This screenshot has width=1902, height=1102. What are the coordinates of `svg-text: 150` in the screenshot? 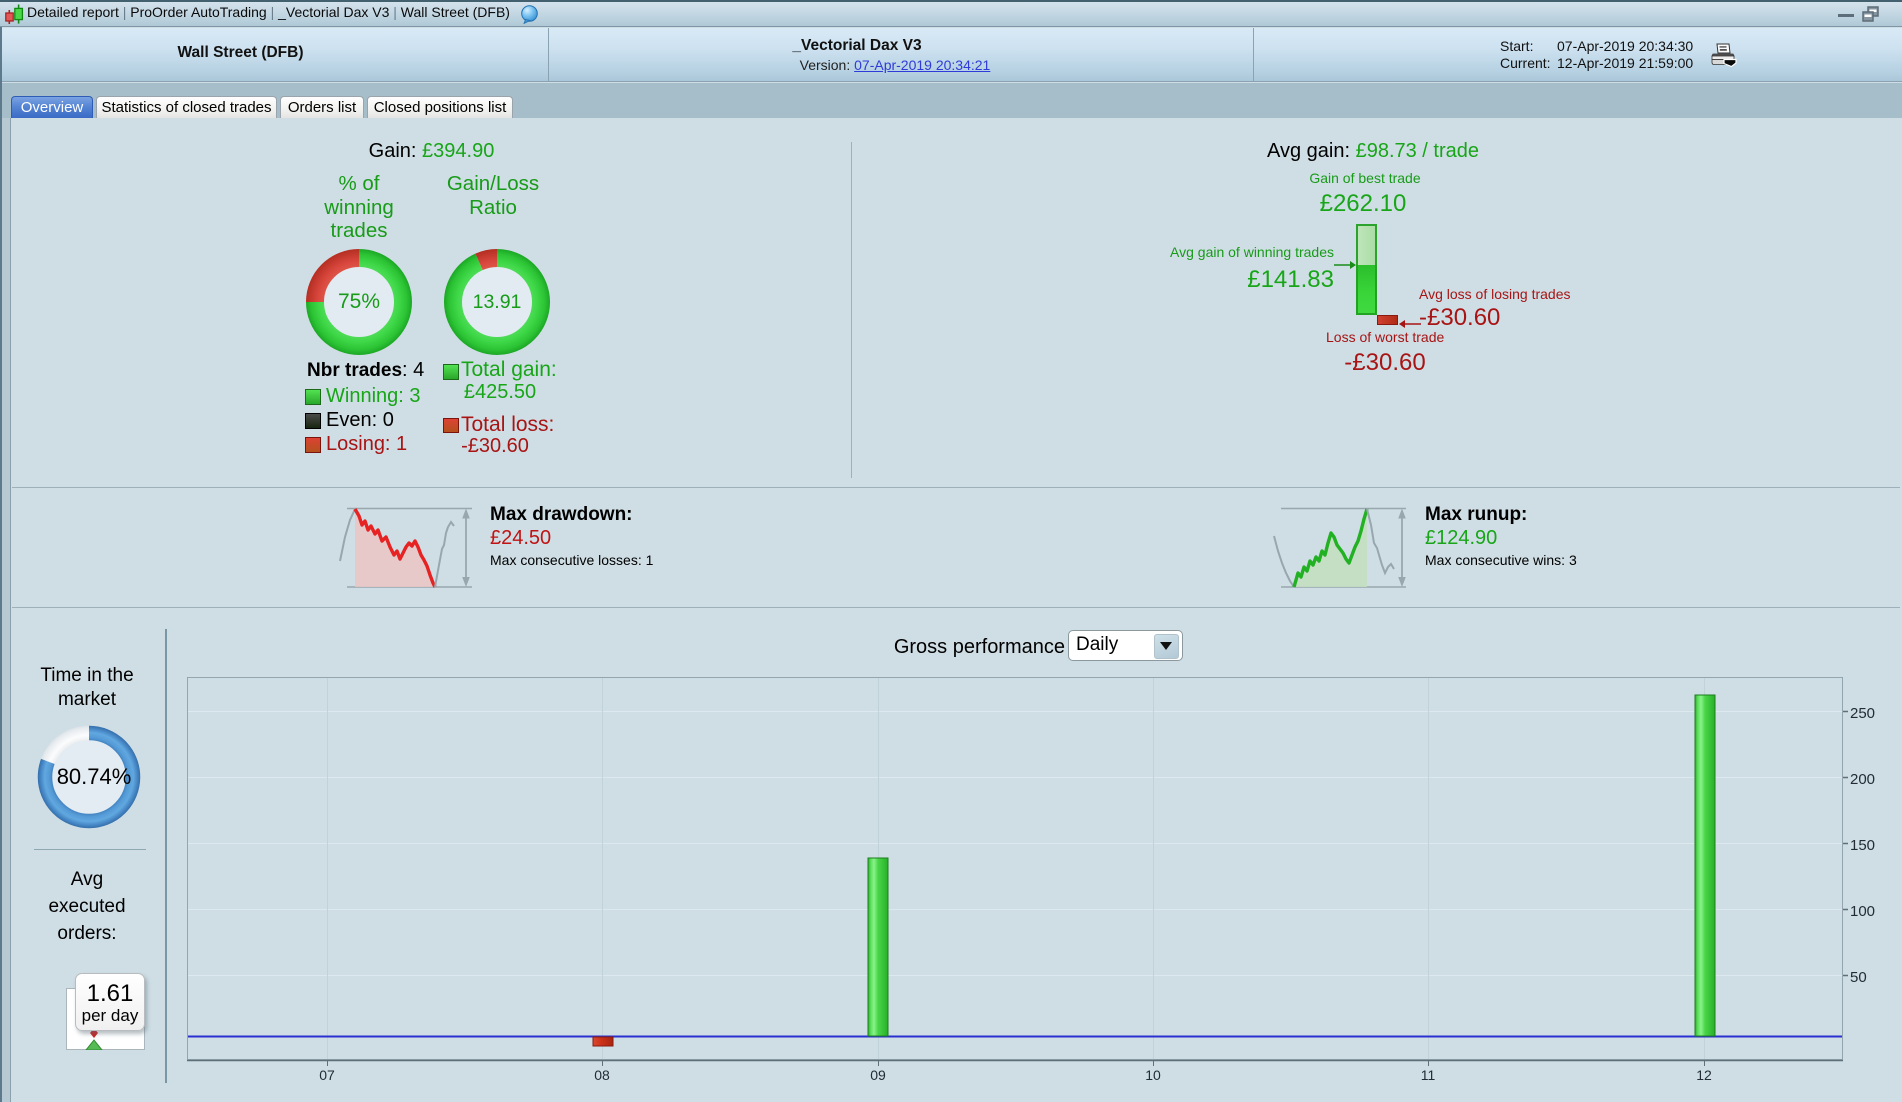 It's located at (1862, 845).